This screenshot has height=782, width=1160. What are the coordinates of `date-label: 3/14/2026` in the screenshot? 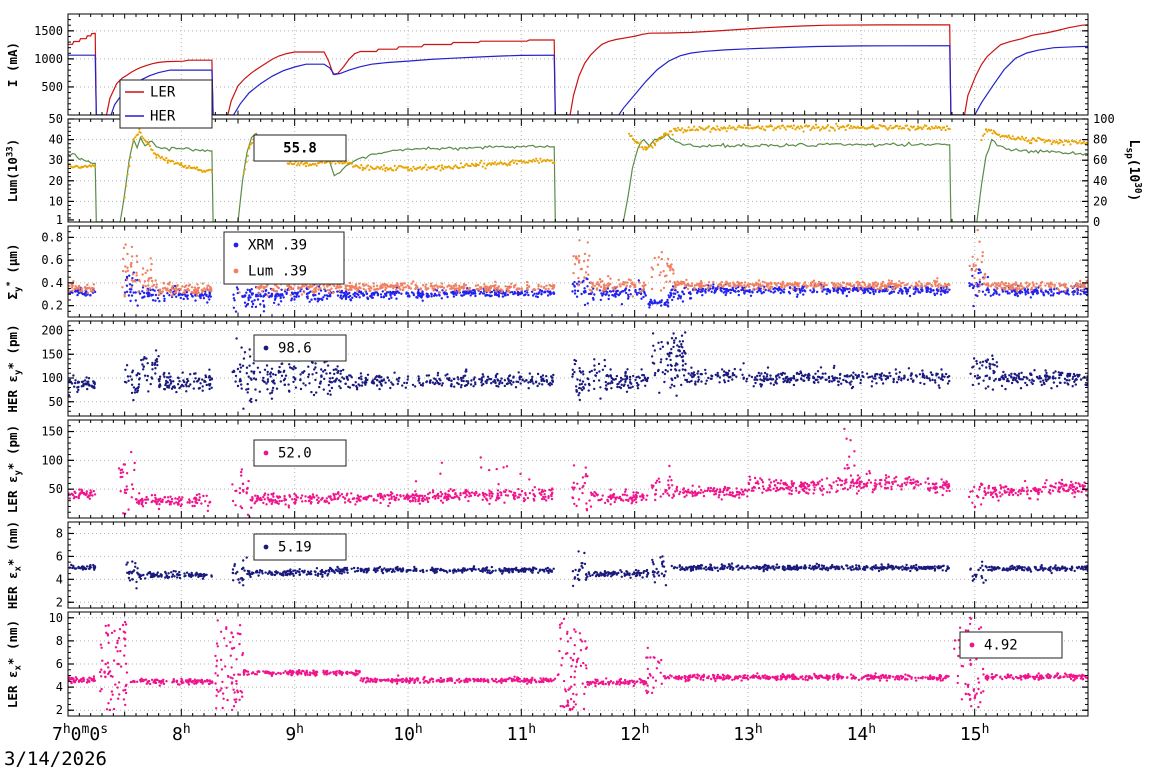 It's located at (55, 759).